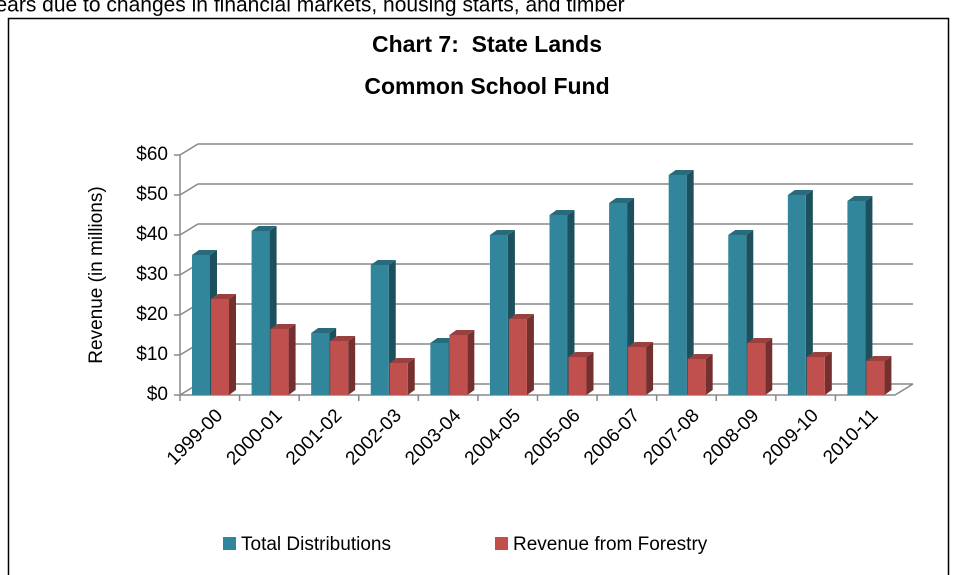 Image resolution: width=956 pixels, height=575 pixels. Describe the element at coordinates (546, 149) in the screenshot. I see `grid-line` at that location.